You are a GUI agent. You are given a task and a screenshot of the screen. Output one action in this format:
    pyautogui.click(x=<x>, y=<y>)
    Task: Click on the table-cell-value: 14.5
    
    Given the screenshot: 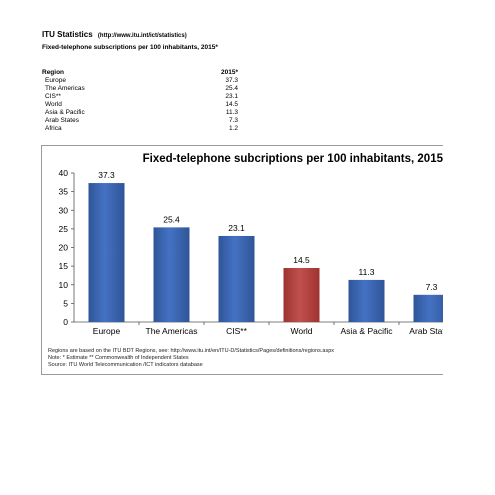 What is the action you would take?
    pyautogui.click(x=231, y=104)
    